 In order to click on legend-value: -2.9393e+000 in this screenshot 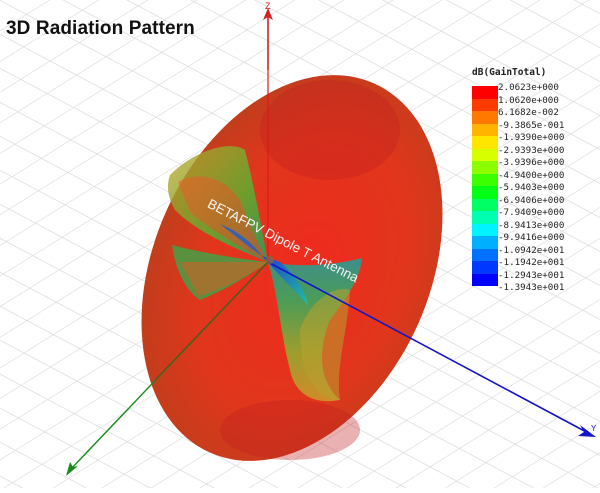, I will do `click(531, 150)`.